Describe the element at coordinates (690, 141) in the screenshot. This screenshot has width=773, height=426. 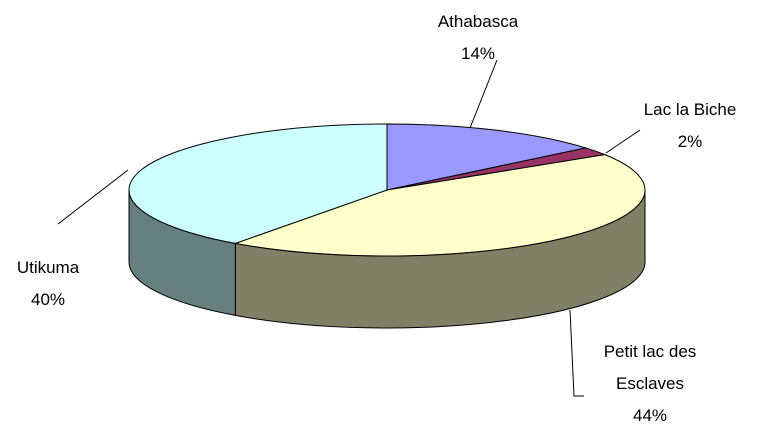
I see `value-label: 2%` at that location.